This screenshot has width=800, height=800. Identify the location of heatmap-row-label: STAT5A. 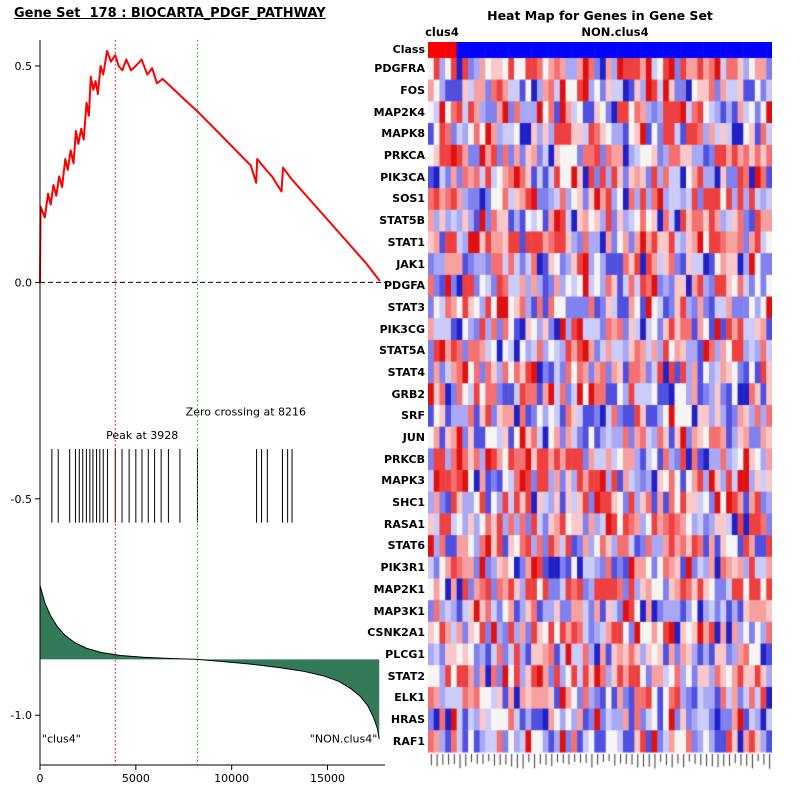
(402, 351).